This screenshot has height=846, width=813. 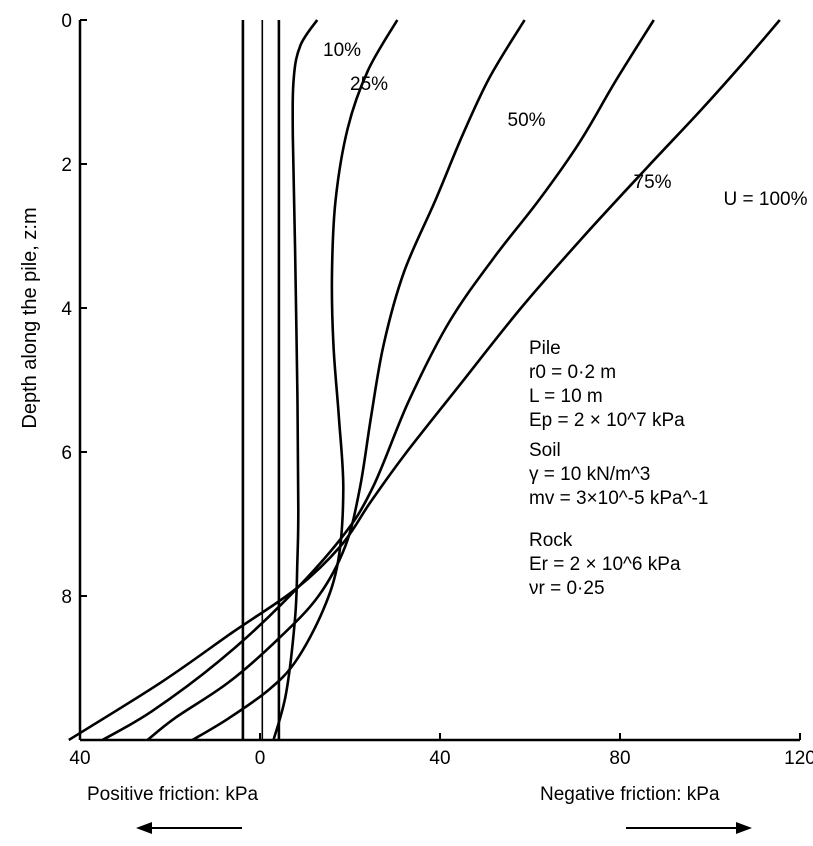 What do you see at coordinates (173, 794) in the screenshot?
I see `x-axis-title-left: Positive friction: kPa` at bounding box center [173, 794].